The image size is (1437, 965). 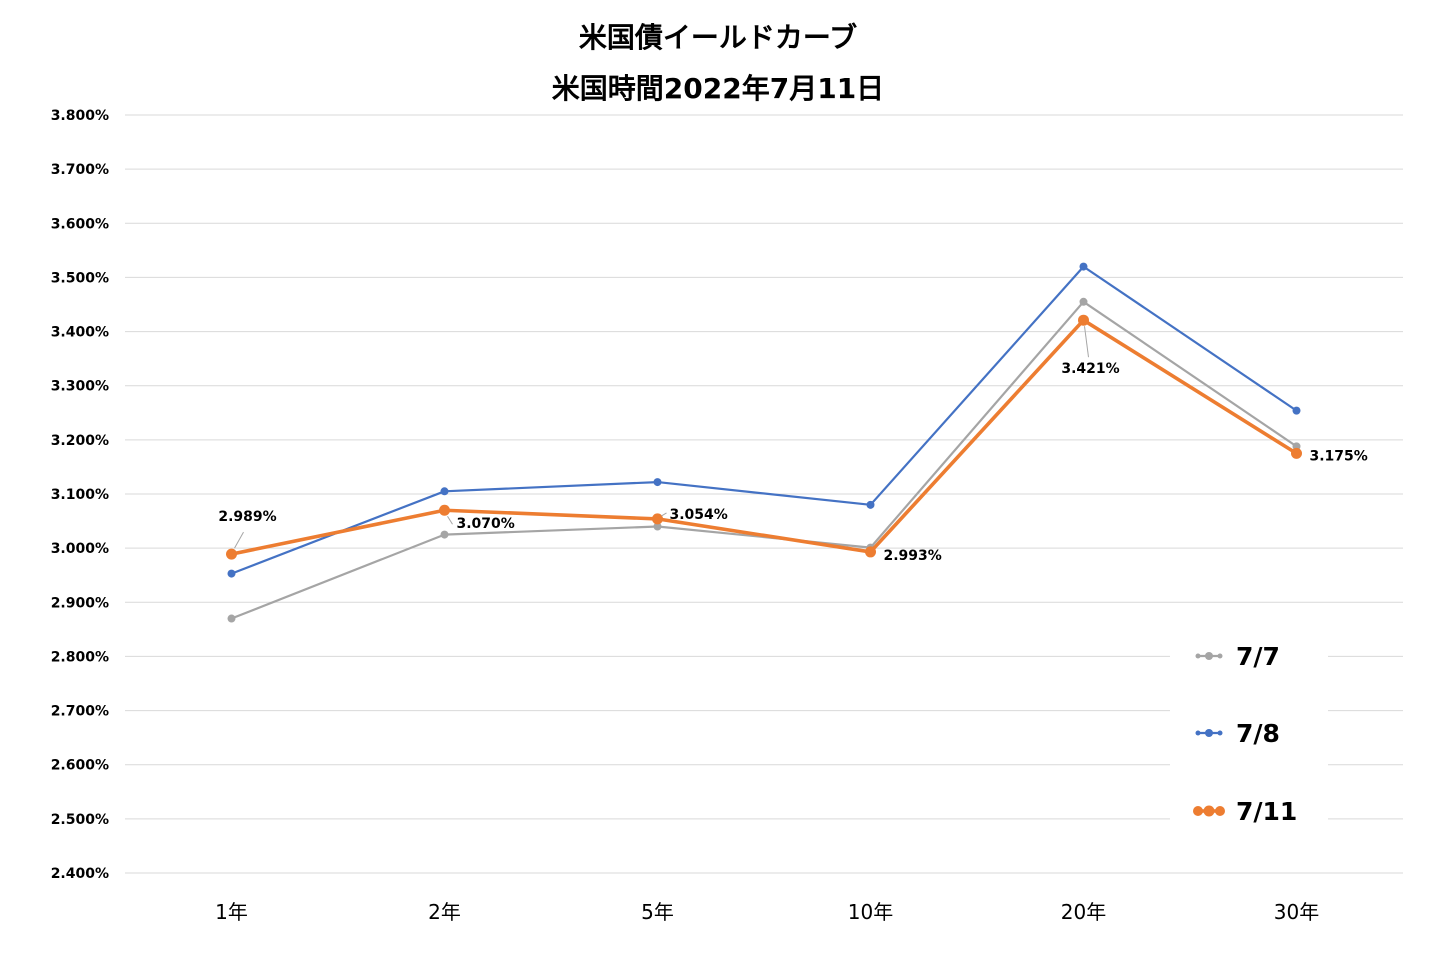 I want to click on chart-title: 米国債イールドカーブ, so click(x=718, y=37).